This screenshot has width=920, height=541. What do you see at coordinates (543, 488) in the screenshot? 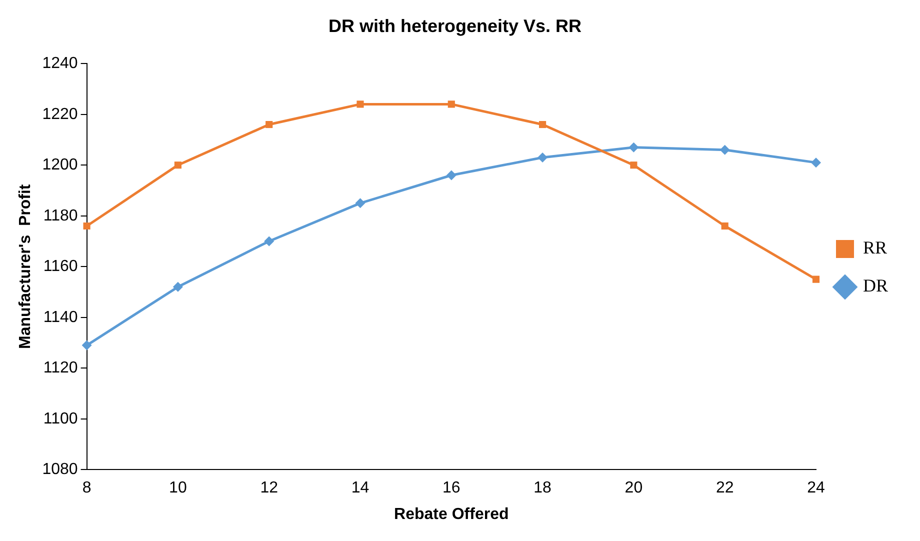
I see `x-tick-label: 18` at bounding box center [543, 488].